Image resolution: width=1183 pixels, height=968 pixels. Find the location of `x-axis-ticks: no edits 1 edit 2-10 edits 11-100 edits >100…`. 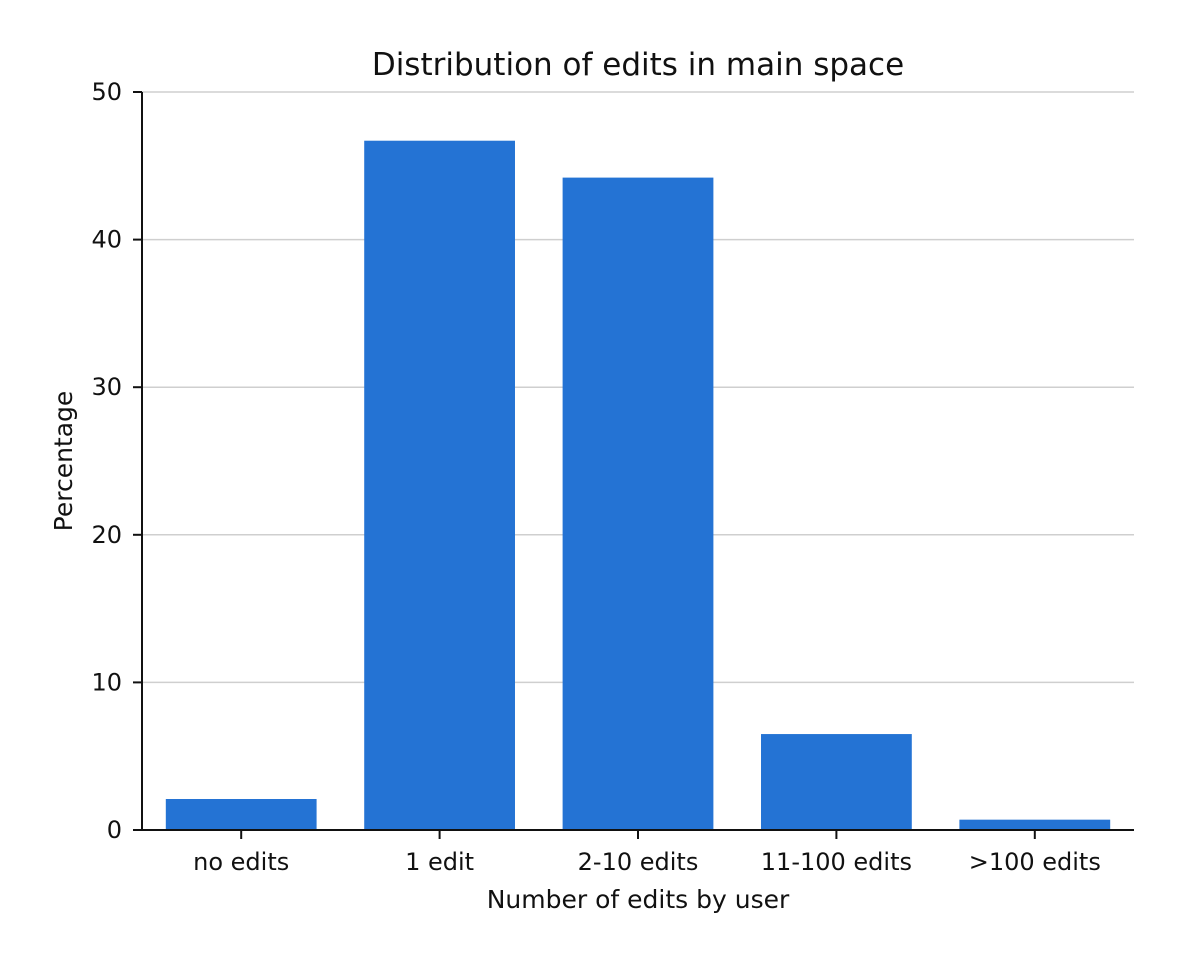

x-axis-ticks: no edits 1 edit 2-10 edits 11-100 edits >100… is located at coordinates (647, 853).